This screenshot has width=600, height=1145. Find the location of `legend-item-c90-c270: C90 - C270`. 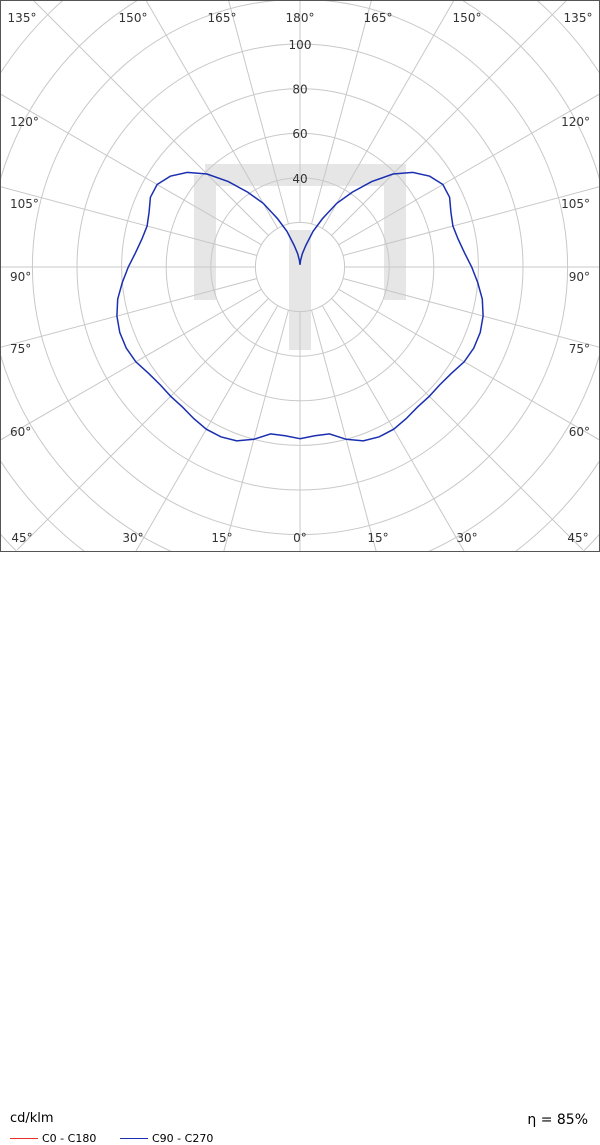

legend-item-c90-c270: C90 - C270 is located at coordinates (166, 1138).